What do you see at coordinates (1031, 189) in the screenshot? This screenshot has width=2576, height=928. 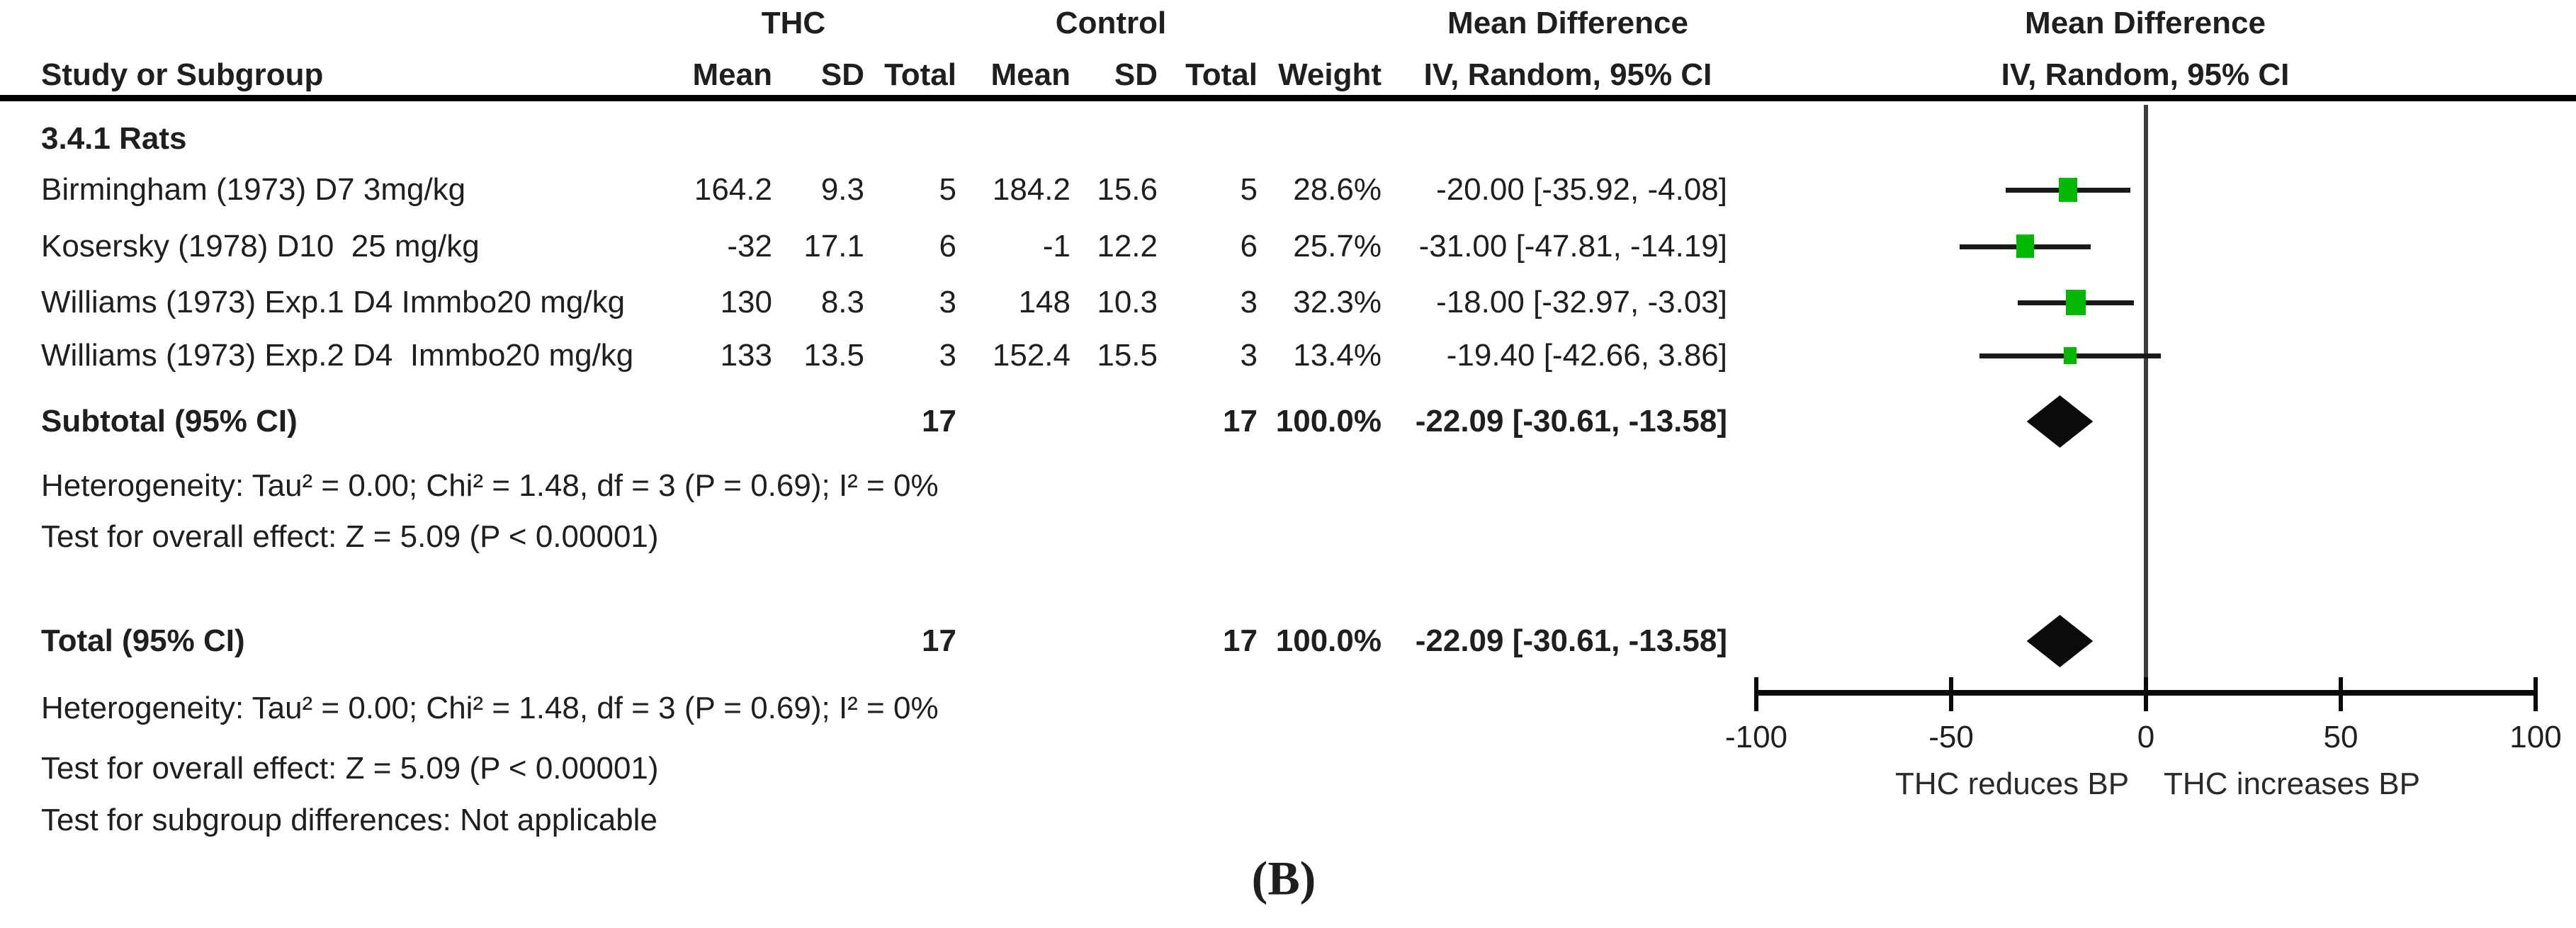 I see `study-ctl-mean: 184.2` at bounding box center [1031, 189].